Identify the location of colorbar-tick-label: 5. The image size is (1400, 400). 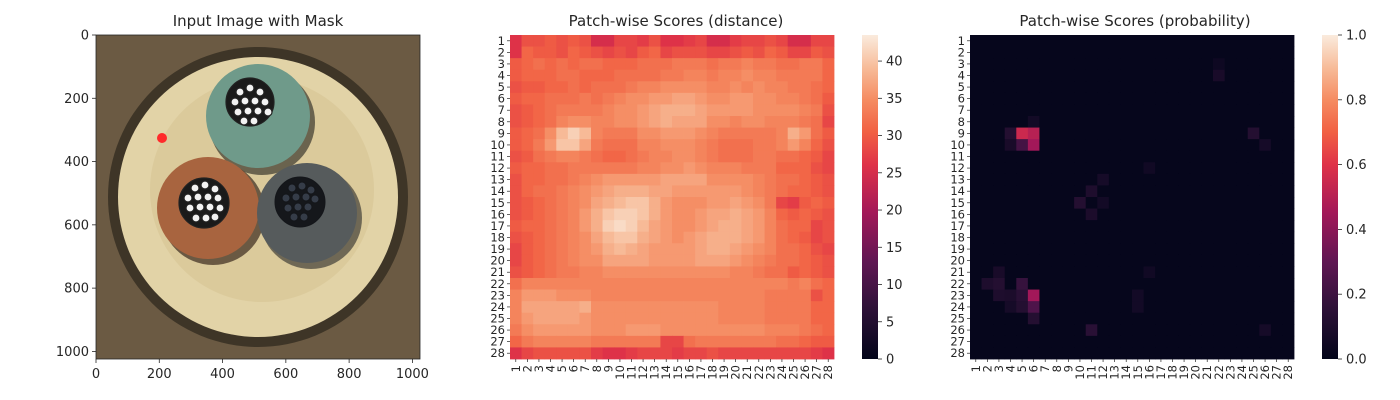
(890, 322).